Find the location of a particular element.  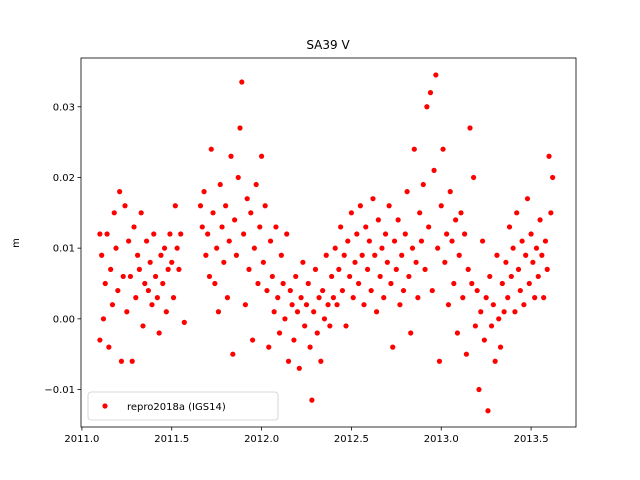

y-tick-label: 0.01 is located at coordinates (64, 249).